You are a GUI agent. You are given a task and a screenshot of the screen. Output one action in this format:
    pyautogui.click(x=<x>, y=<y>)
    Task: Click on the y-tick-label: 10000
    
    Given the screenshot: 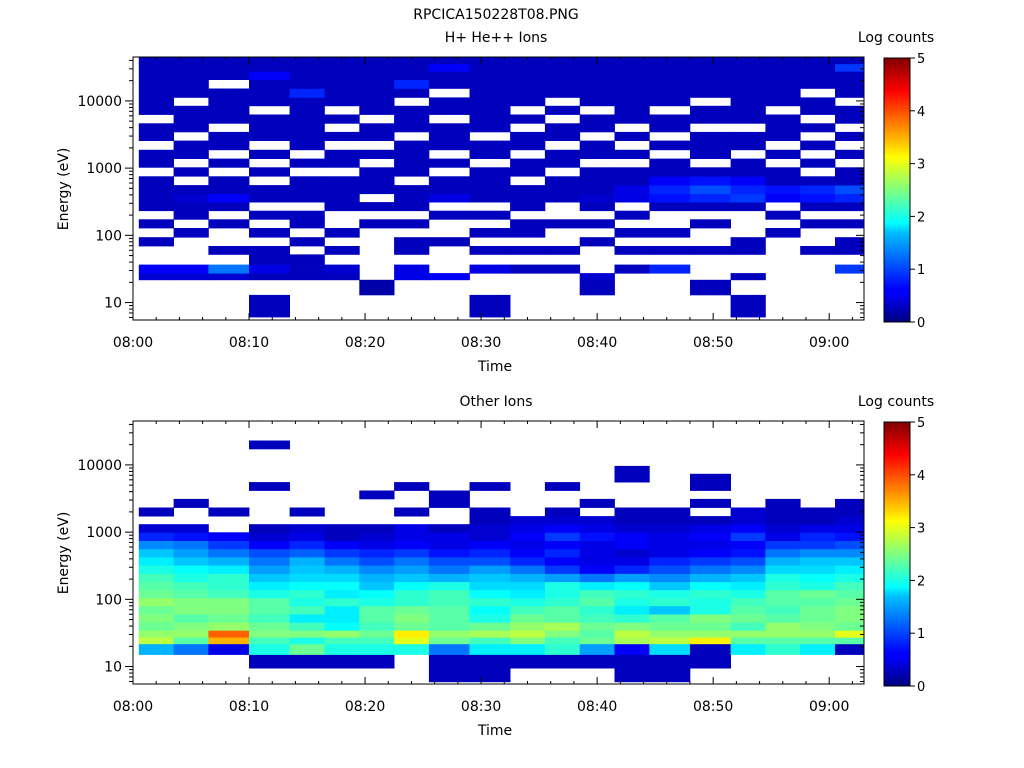 What is the action you would take?
    pyautogui.click(x=99, y=466)
    